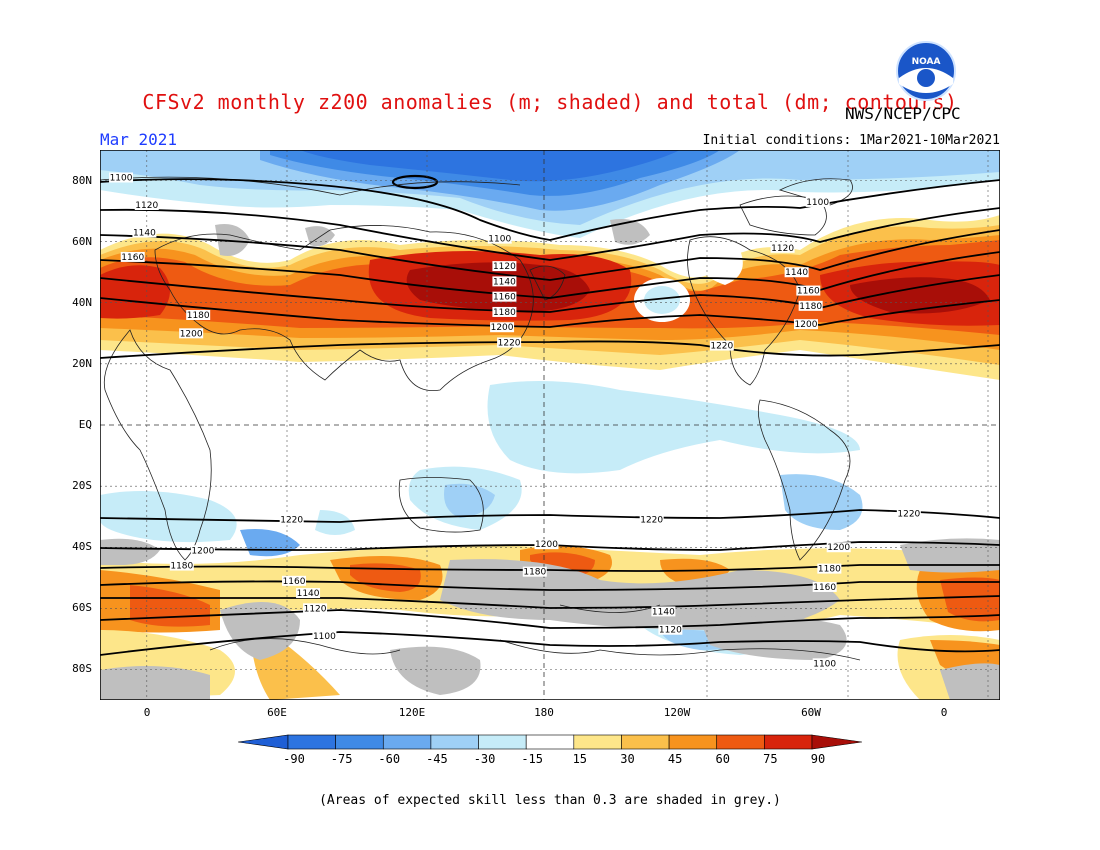 The height and width of the screenshot is (850, 1100). I want to click on lat-label: 20S, so click(82, 485).